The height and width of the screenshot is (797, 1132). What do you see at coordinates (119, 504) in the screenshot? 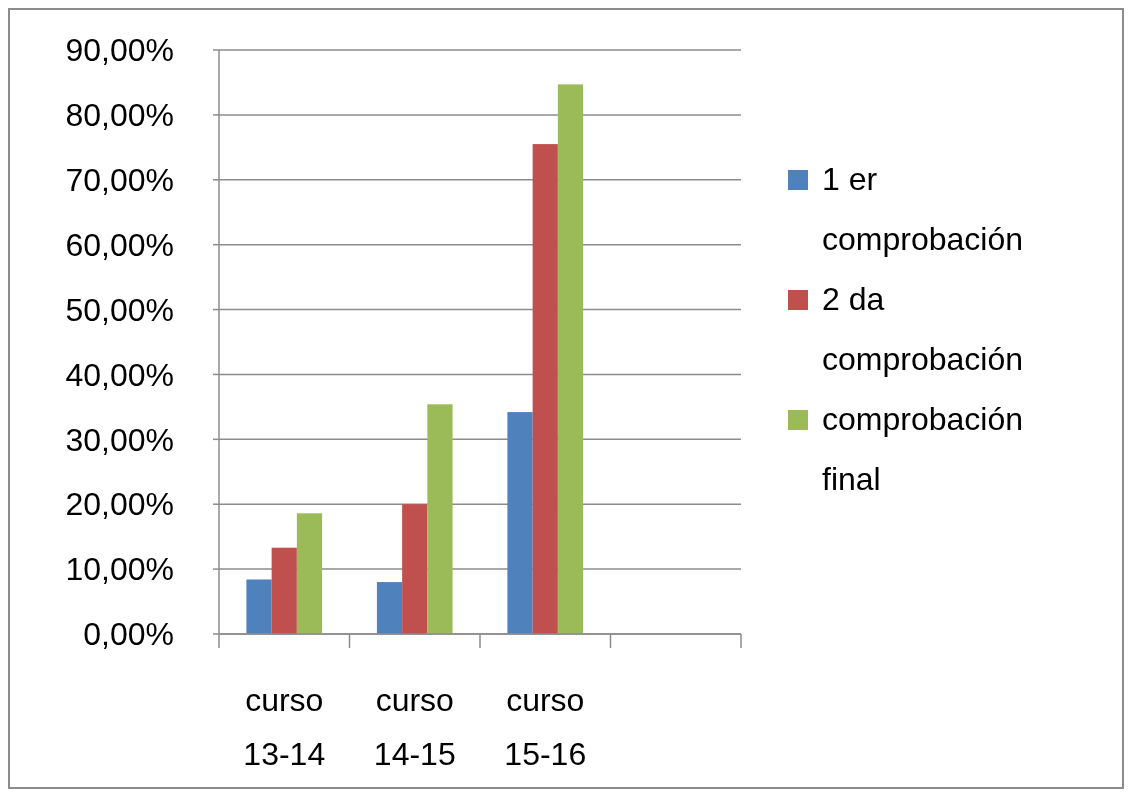
I see `y-tick-label: 20,00%` at bounding box center [119, 504].